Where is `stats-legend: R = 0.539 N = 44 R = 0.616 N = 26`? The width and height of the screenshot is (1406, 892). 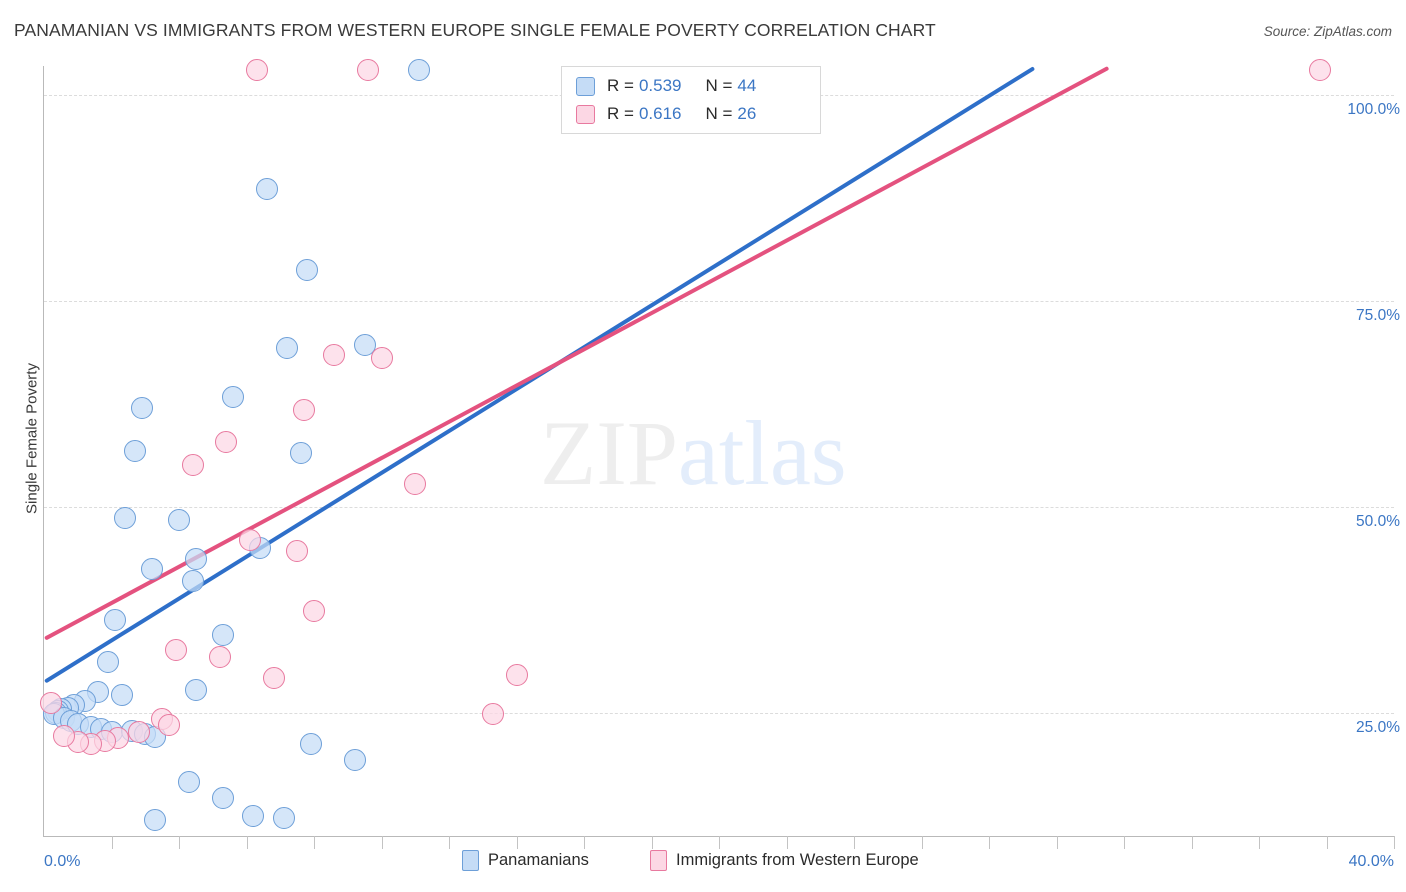 stats-legend: R = 0.539 N = 44 R = 0.616 N = 26 is located at coordinates (691, 100).